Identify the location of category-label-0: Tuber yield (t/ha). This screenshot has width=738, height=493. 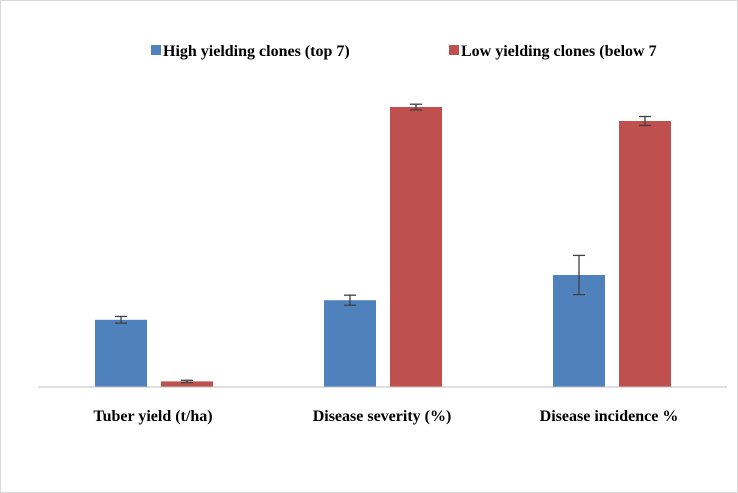
(152, 416).